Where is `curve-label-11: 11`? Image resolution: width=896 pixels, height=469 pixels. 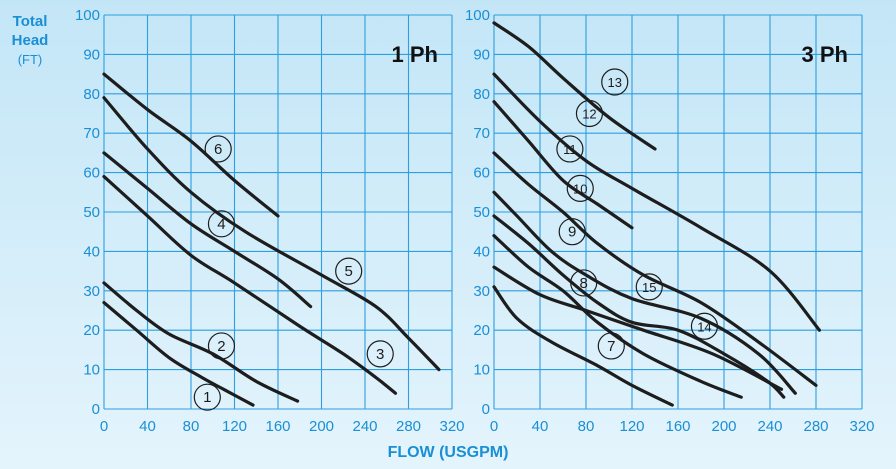
curve-label-11: 11 is located at coordinates (570, 149).